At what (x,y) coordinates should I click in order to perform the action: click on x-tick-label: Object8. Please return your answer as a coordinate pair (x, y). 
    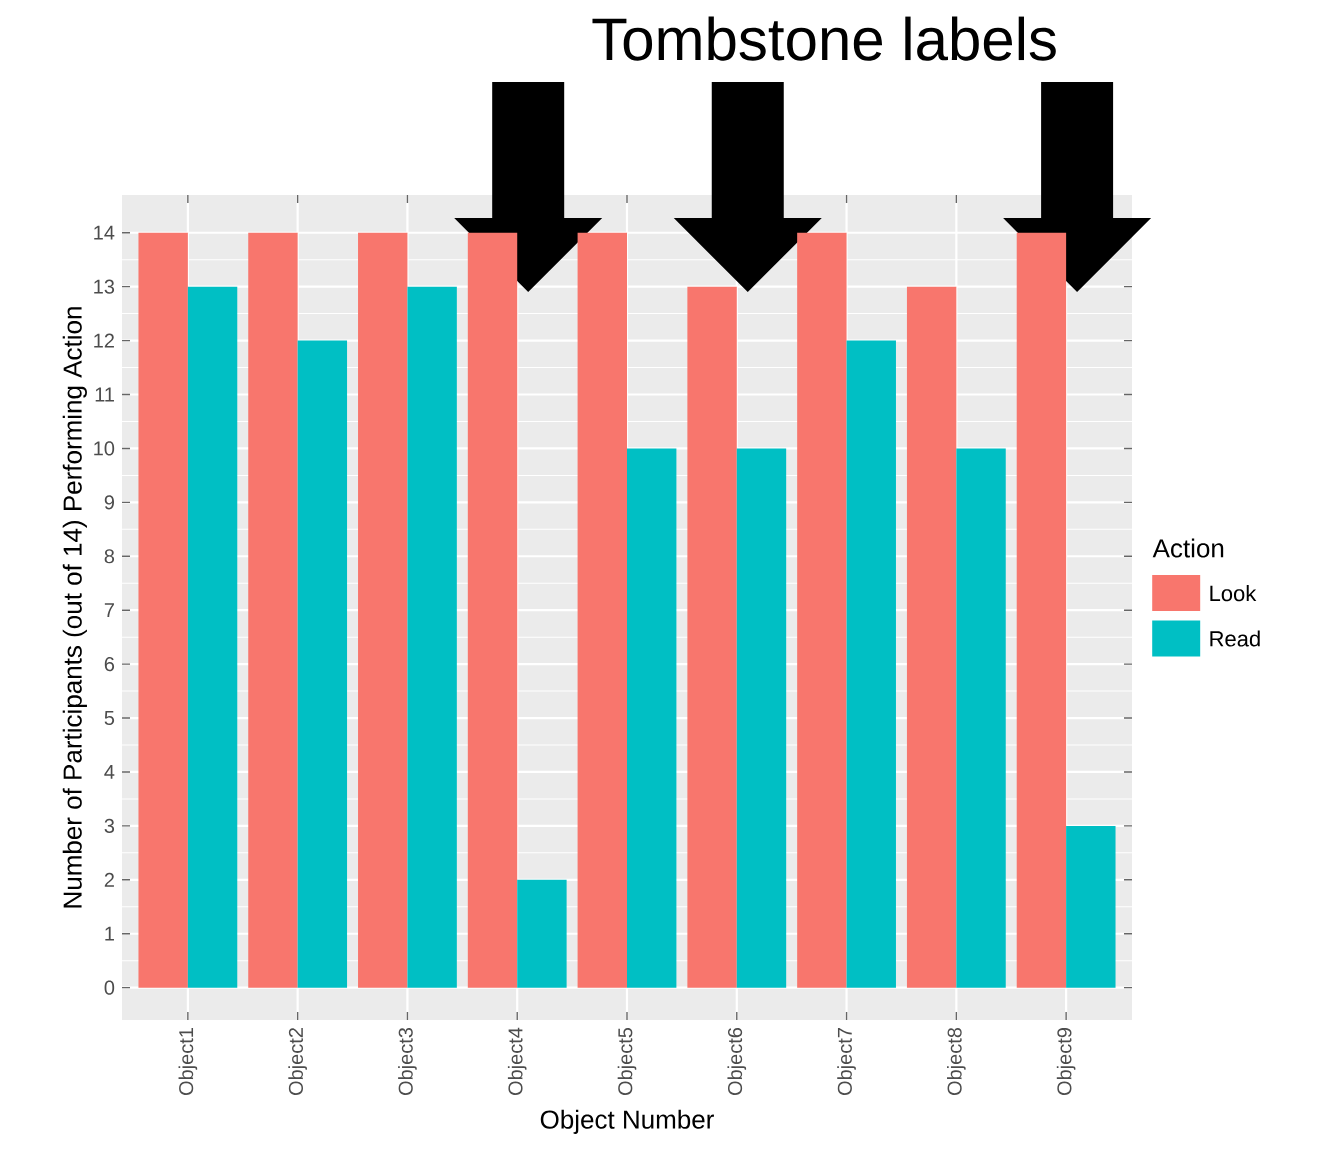
    Looking at the image, I should click on (956, 1061).